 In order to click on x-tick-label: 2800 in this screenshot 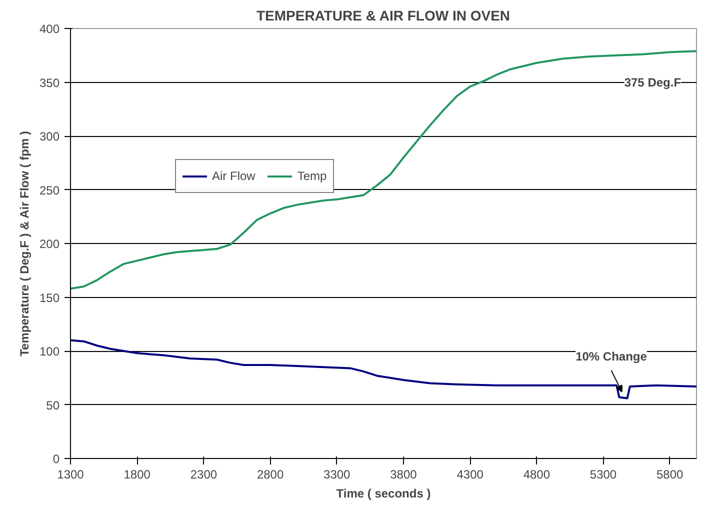, I will do `click(270, 475)`.